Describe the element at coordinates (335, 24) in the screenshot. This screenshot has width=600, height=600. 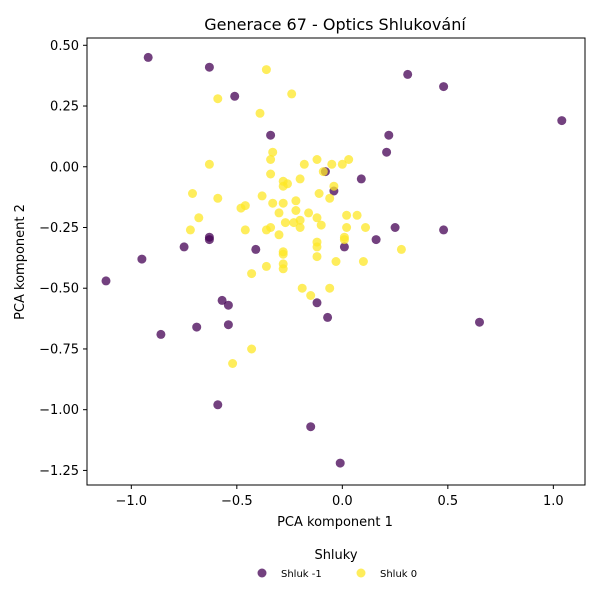
I see `chart-title: Generace 67 - Optics Shlukování` at that location.